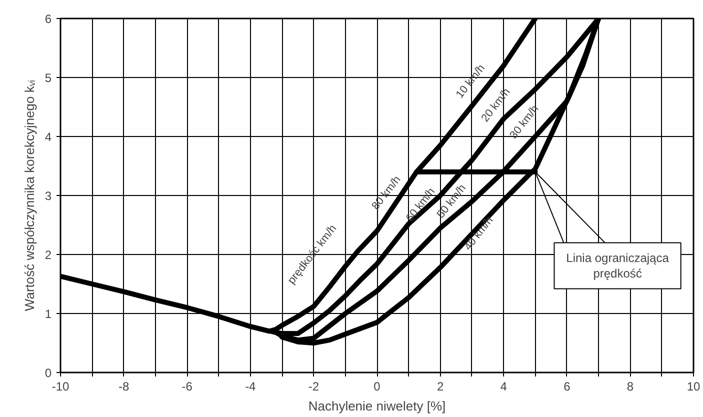 This screenshot has width=703, height=417. What do you see at coordinates (567, 387) in the screenshot?
I see `x-tick-label: 6` at bounding box center [567, 387].